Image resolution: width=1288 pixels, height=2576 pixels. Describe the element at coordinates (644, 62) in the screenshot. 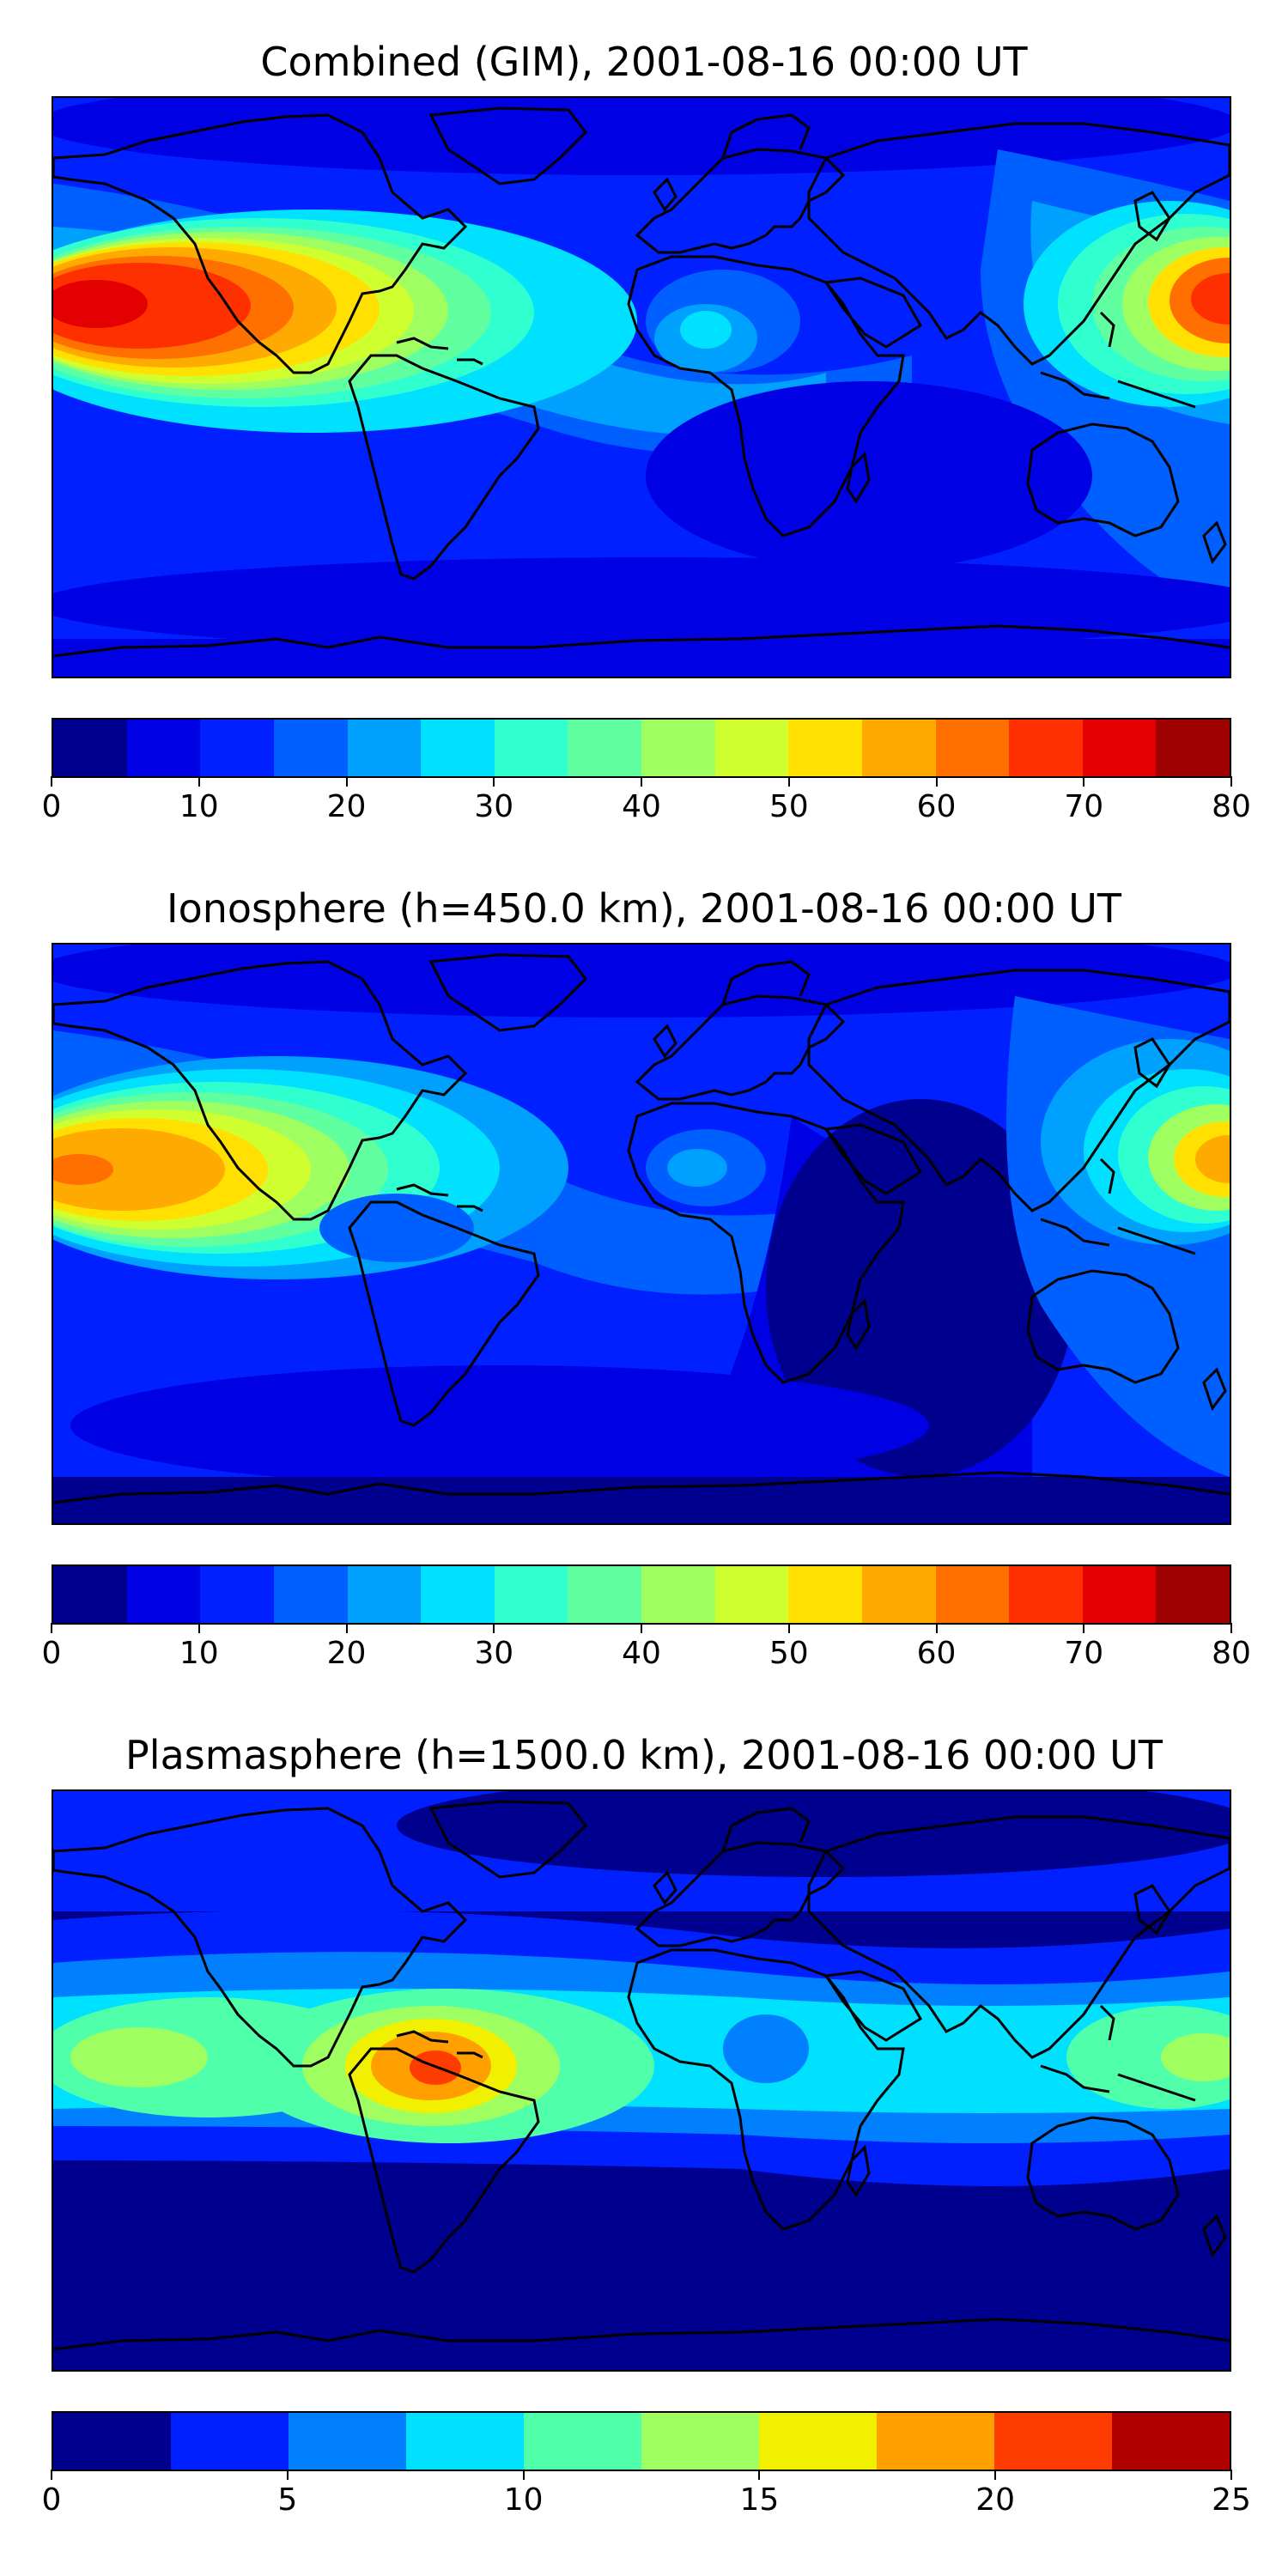

I see `panel-title-combined: Combined (GIM), 2001-08-16 00:00 UT` at that location.